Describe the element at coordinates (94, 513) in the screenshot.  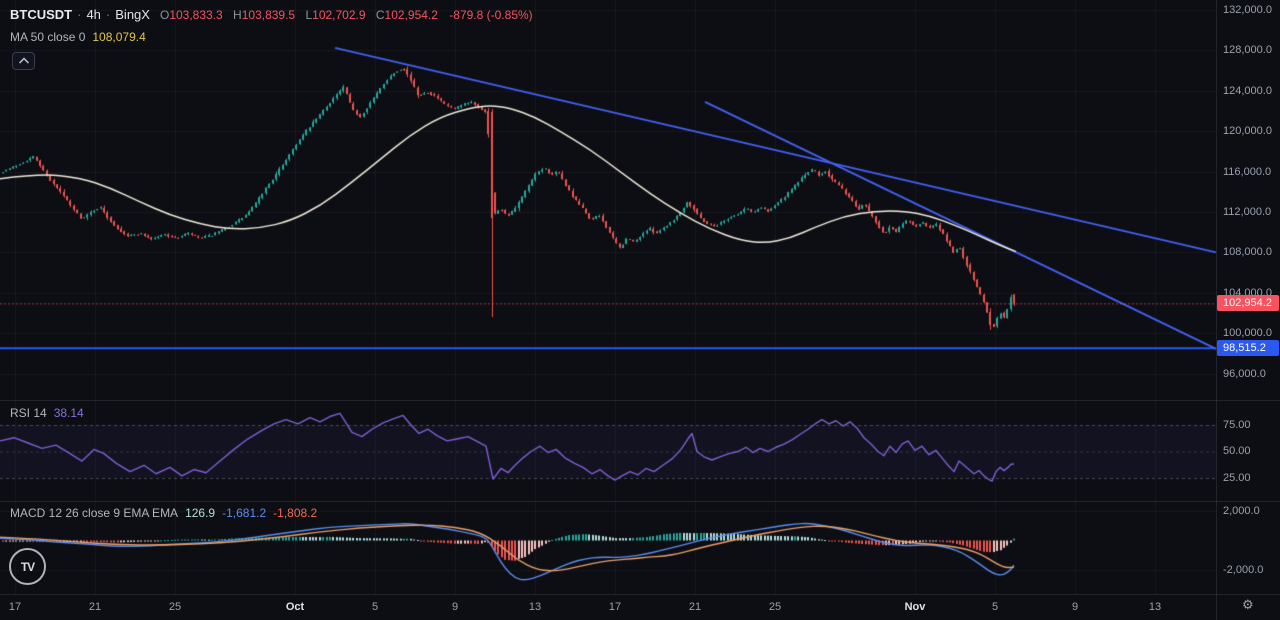
I see `macd-label: MACD 12 26 close 9 EMA EMA` at that location.